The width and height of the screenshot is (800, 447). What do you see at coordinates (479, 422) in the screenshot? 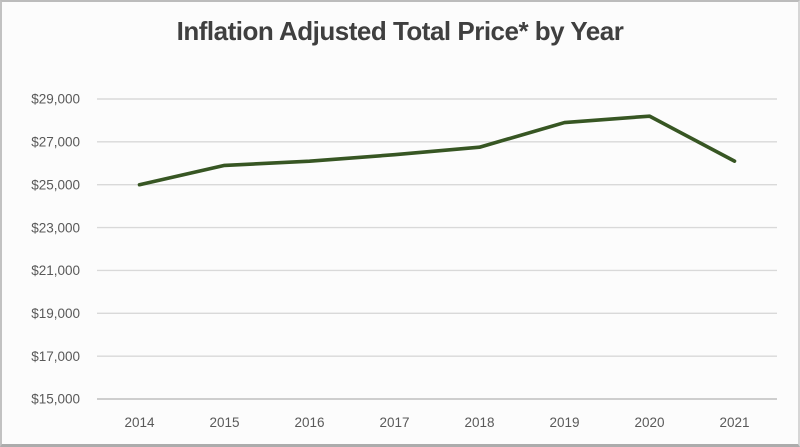
I see `x-axis-tick-label: 2018` at bounding box center [479, 422].